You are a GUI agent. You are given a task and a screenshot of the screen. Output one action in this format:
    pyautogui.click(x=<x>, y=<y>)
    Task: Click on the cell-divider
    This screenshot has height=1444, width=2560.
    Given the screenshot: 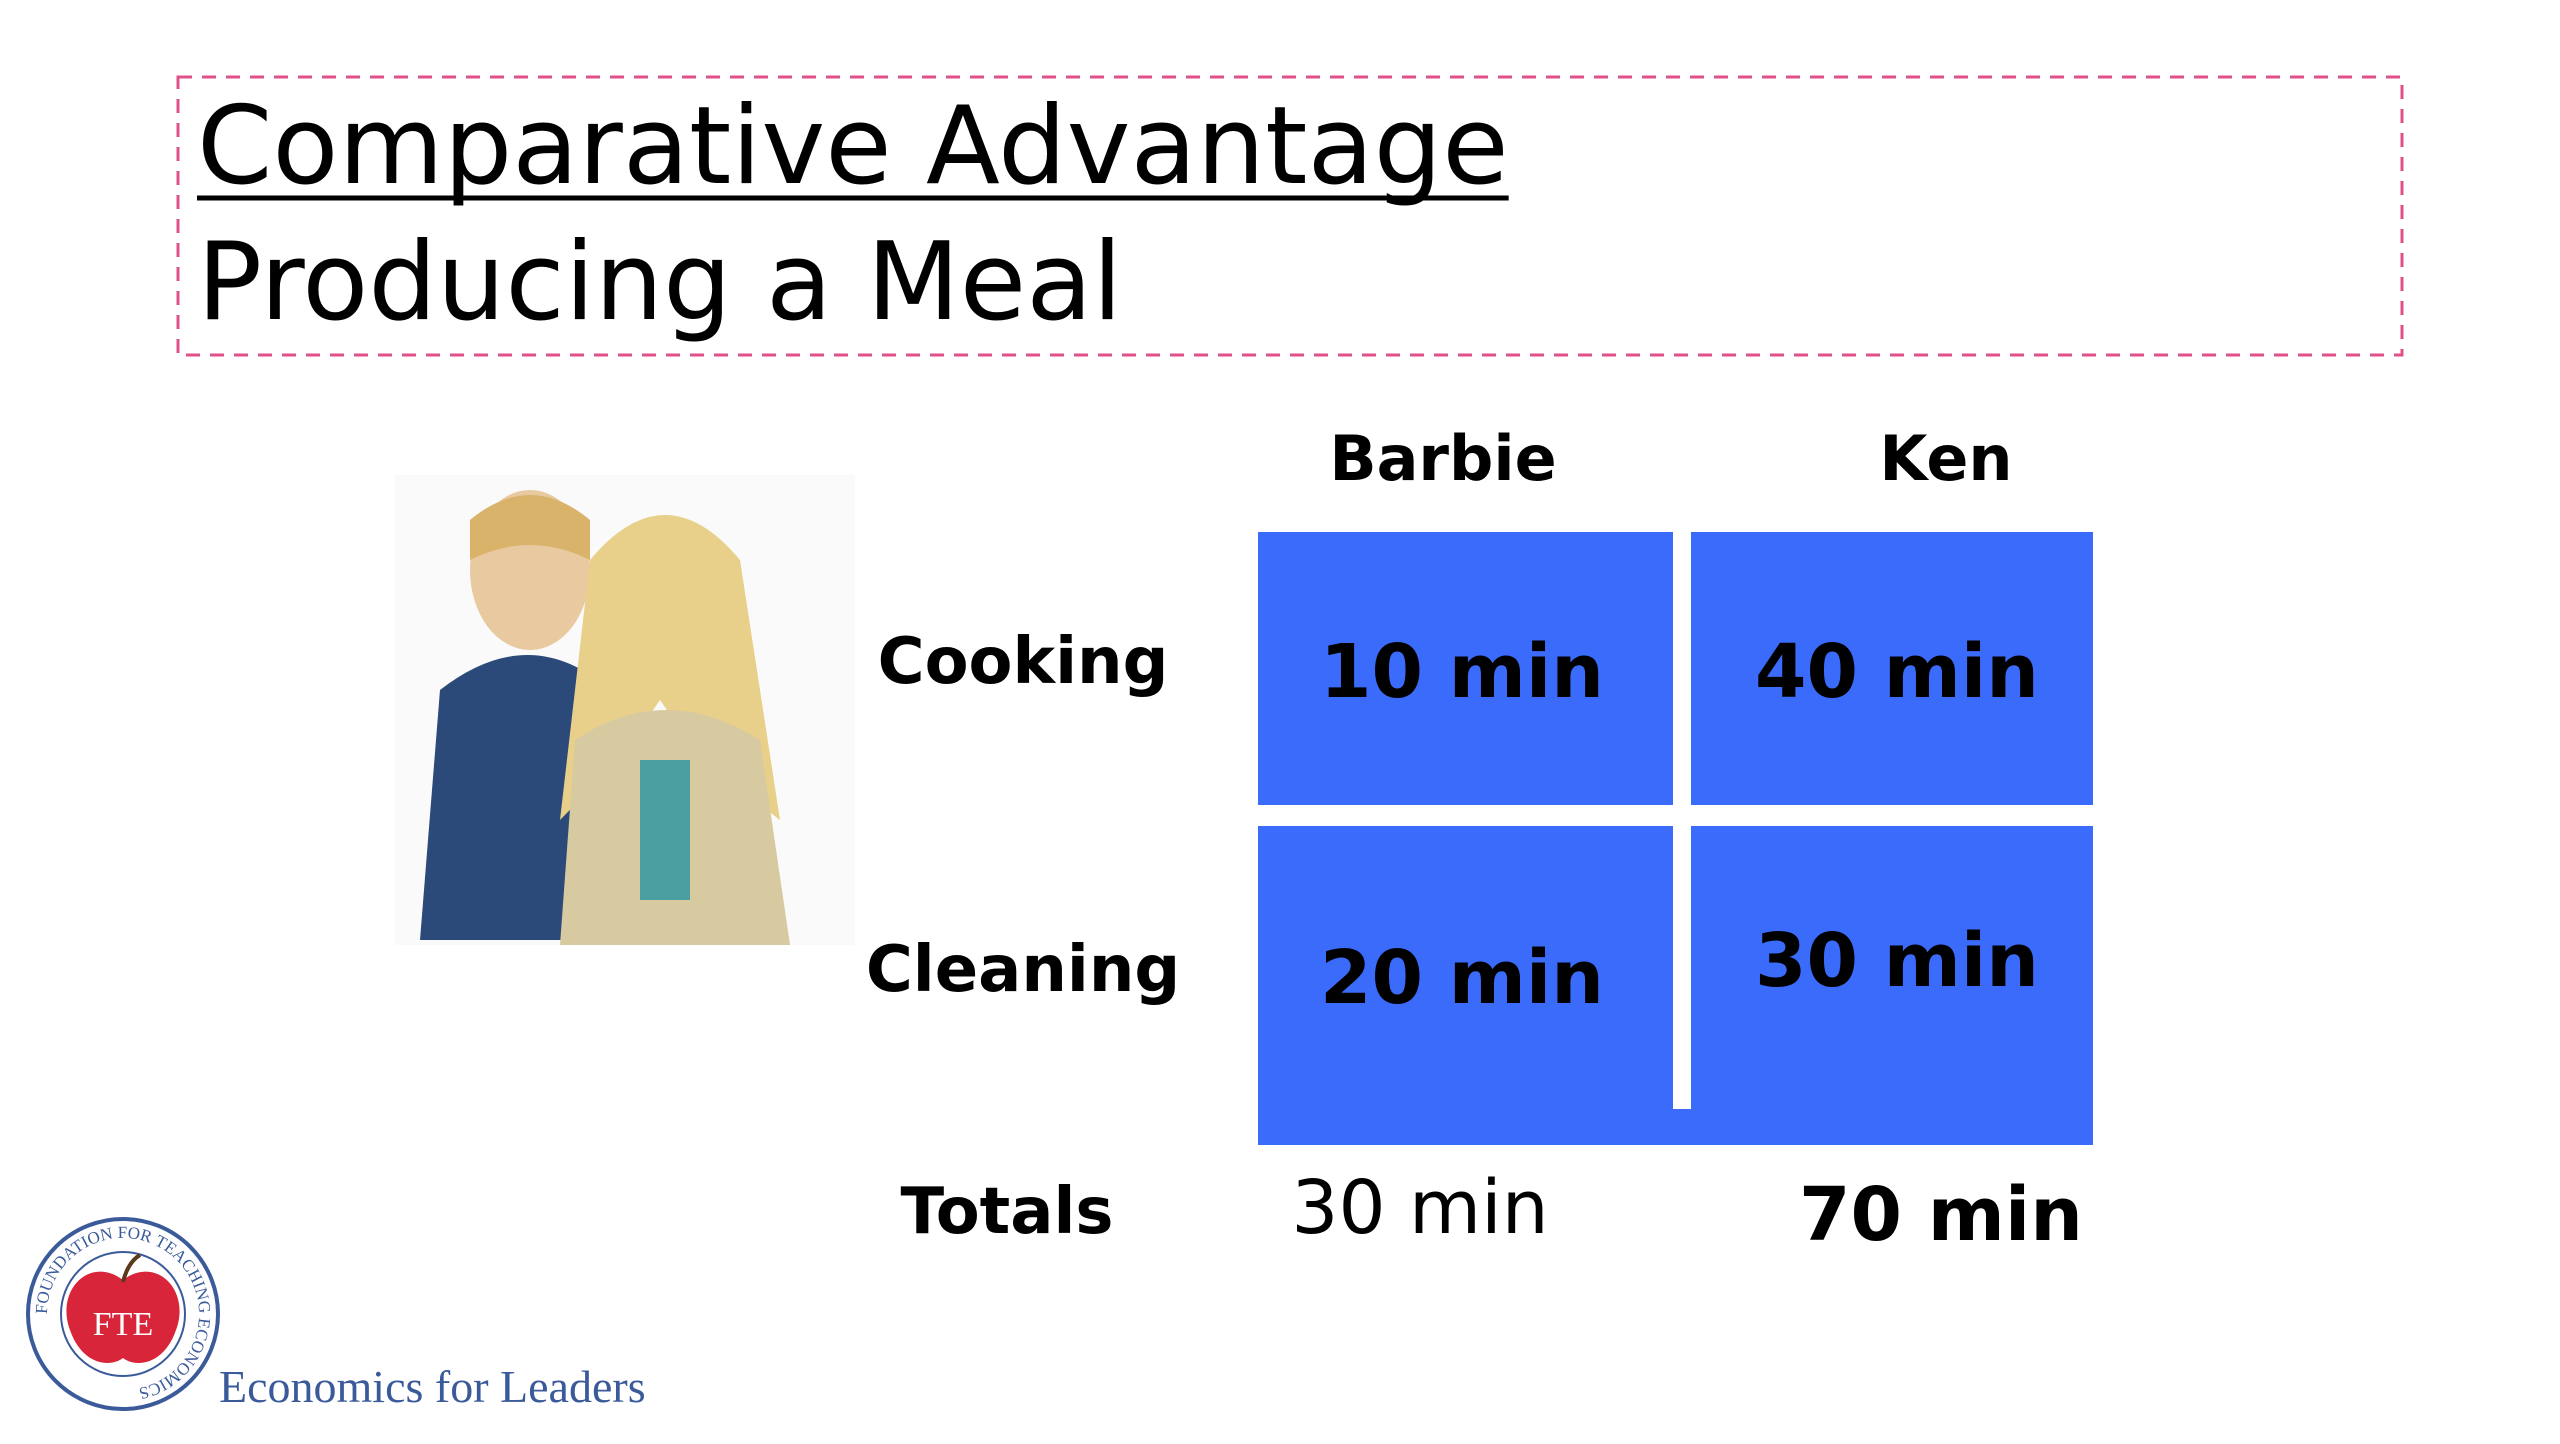 What is the action you would take?
    pyautogui.click(x=1682, y=967)
    